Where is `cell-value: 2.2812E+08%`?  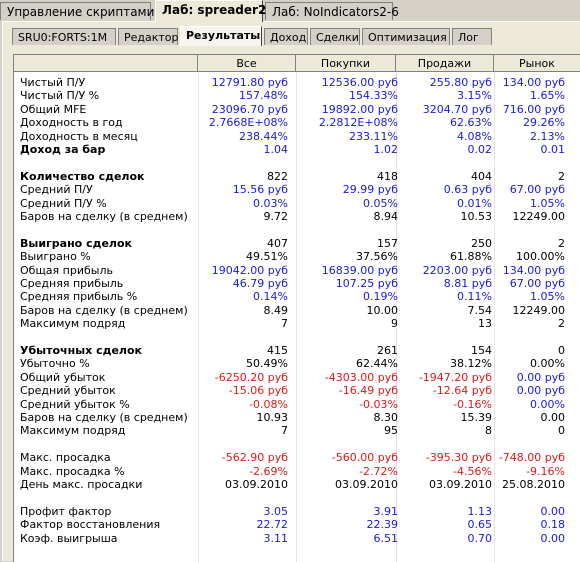 cell-value: 2.2812E+08% is located at coordinates (358, 123).